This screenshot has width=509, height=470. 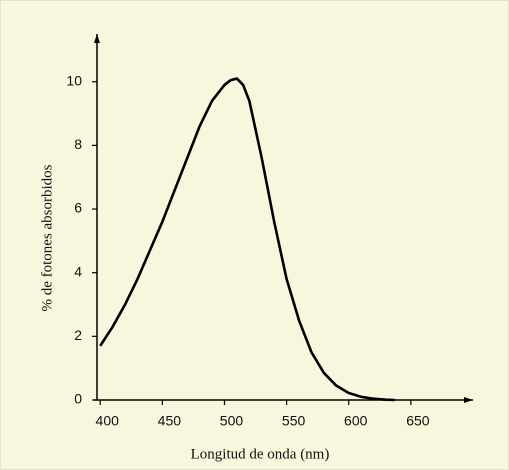 What do you see at coordinates (47, 237) in the screenshot?
I see `y-axis-label: % de fotones absorbidos` at bounding box center [47, 237].